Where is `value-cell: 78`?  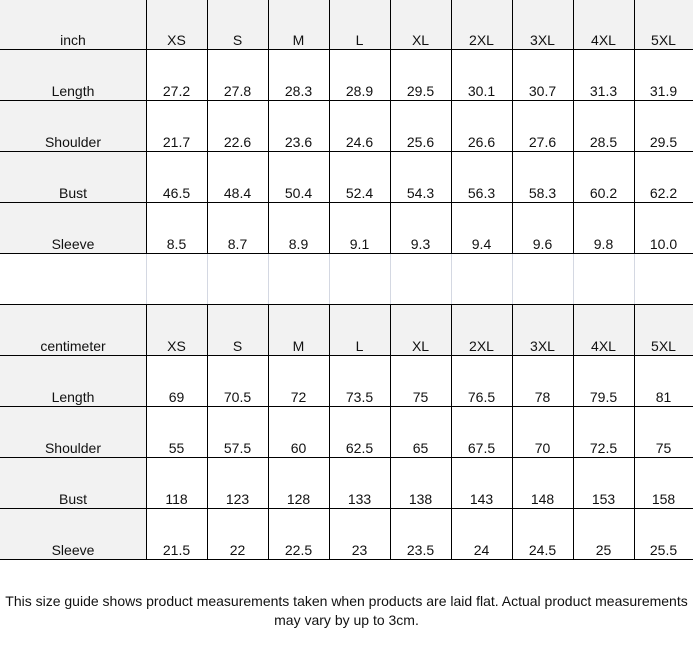
value-cell: 78 is located at coordinates (542, 397).